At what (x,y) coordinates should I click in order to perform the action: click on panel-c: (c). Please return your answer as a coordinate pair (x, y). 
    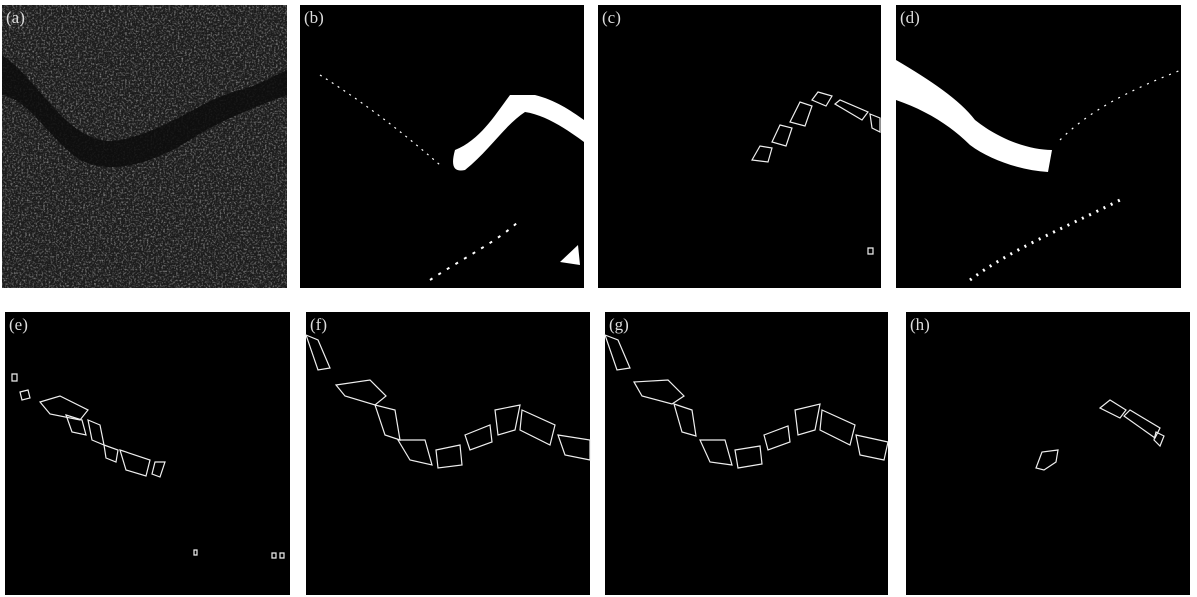
    Looking at the image, I should click on (739, 146).